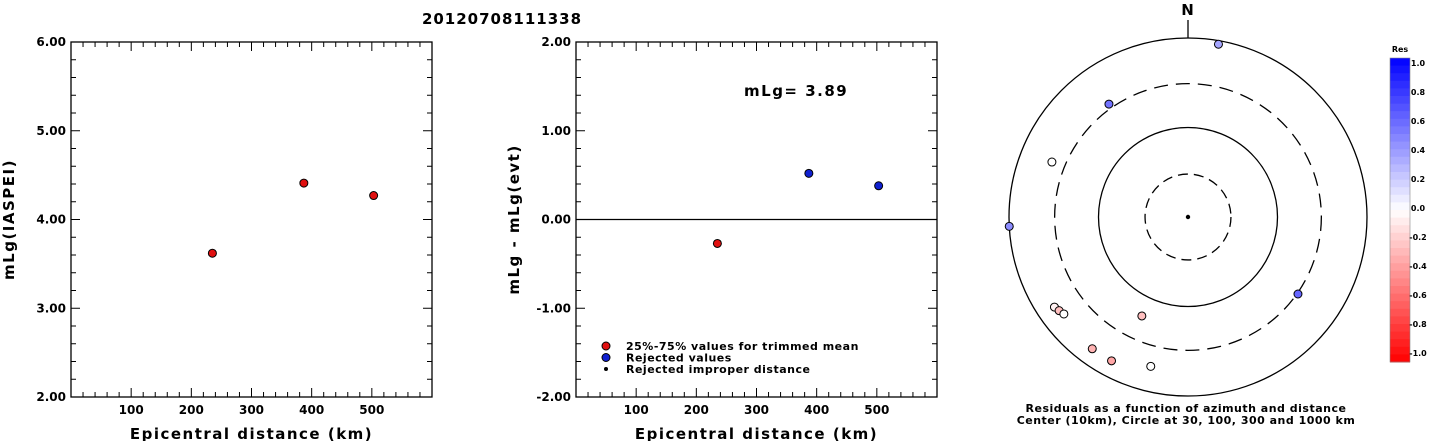 This screenshot has height=441, width=1437. I want to click on circle-30km, so click(1188, 217).